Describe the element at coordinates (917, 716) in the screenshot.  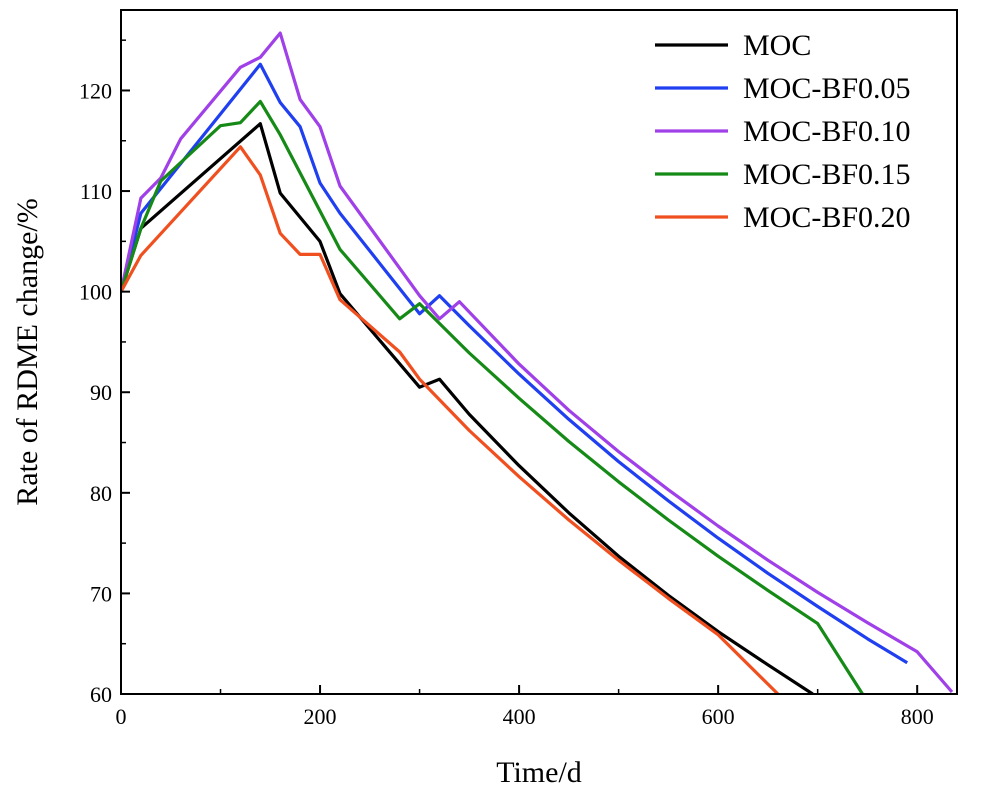
I see `x-tick-label: 800` at that location.